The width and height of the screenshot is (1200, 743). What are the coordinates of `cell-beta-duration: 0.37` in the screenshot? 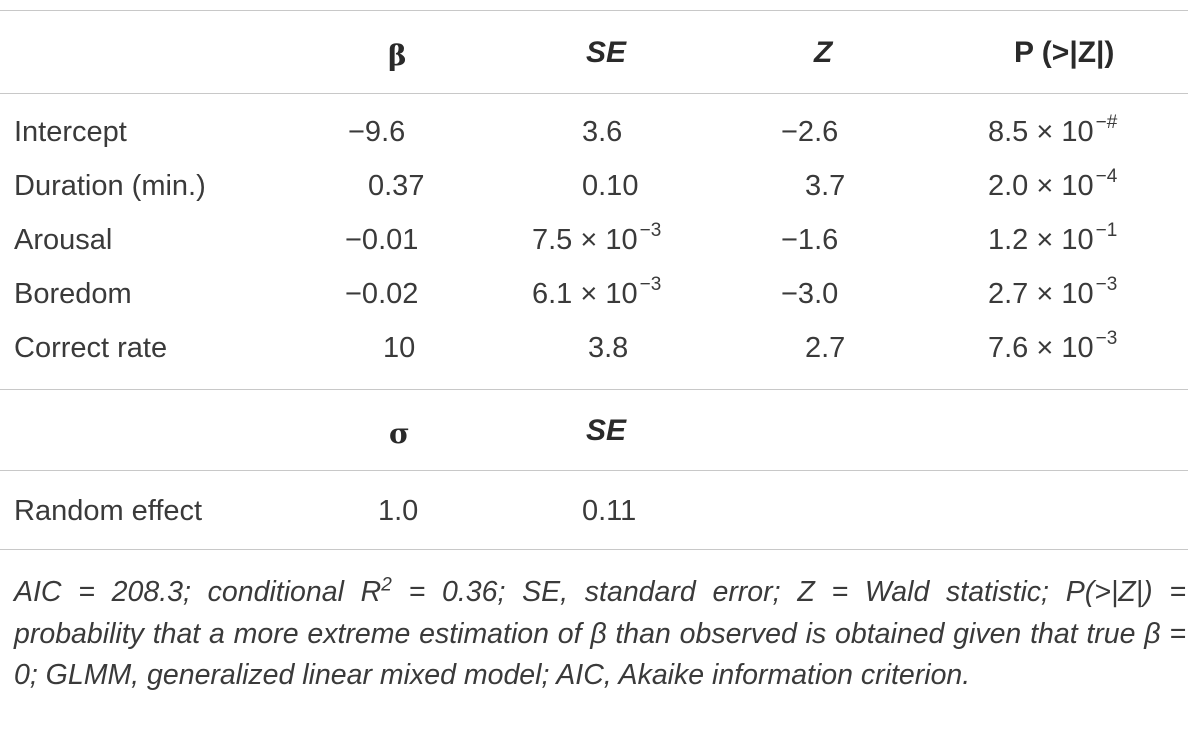 It's located at (396, 186).